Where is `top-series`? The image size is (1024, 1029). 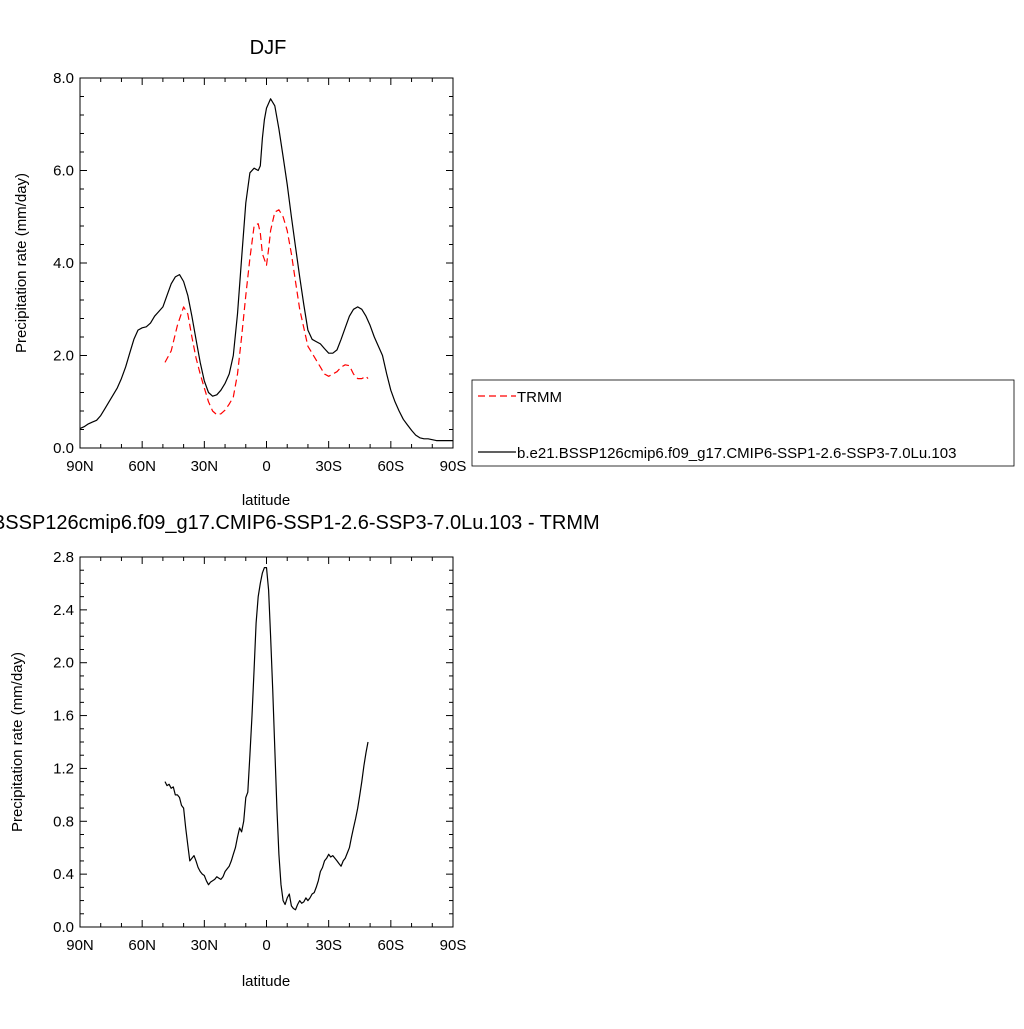
top-series is located at coordinates (266, 270).